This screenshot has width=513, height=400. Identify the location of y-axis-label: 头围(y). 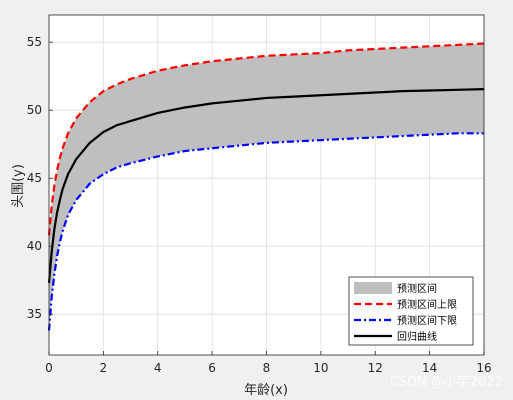
(18, 186).